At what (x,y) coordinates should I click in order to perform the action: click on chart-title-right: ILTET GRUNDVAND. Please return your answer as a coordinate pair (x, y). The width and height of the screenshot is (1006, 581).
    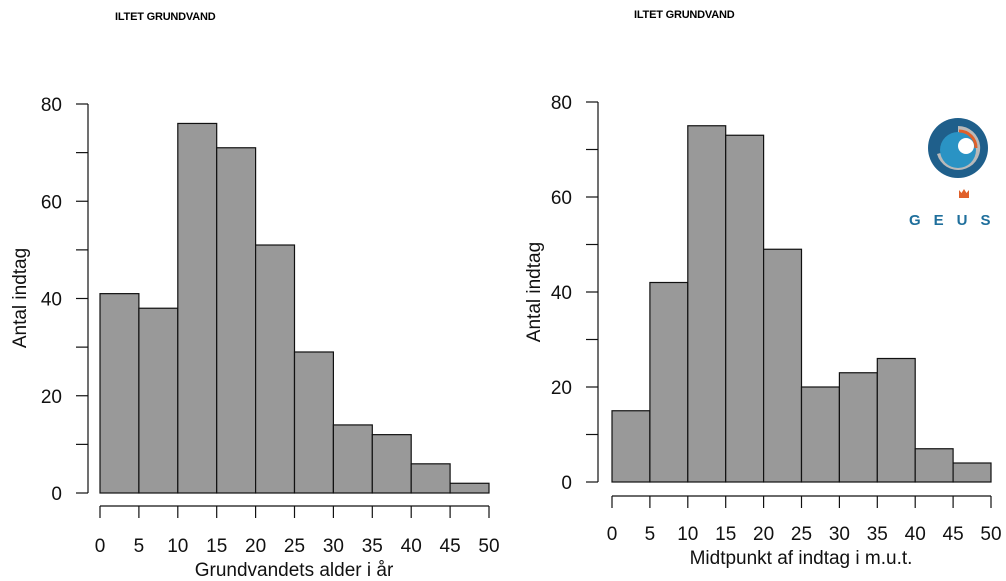
    Looking at the image, I should click on (684, 15).